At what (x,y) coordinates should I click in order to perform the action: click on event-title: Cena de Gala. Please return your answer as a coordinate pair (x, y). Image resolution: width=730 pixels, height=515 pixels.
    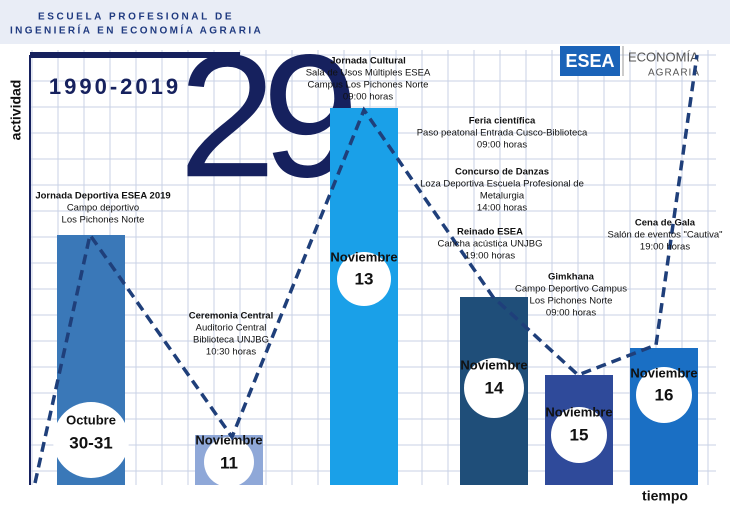
    Looking at the image, I should click on (665, 223).